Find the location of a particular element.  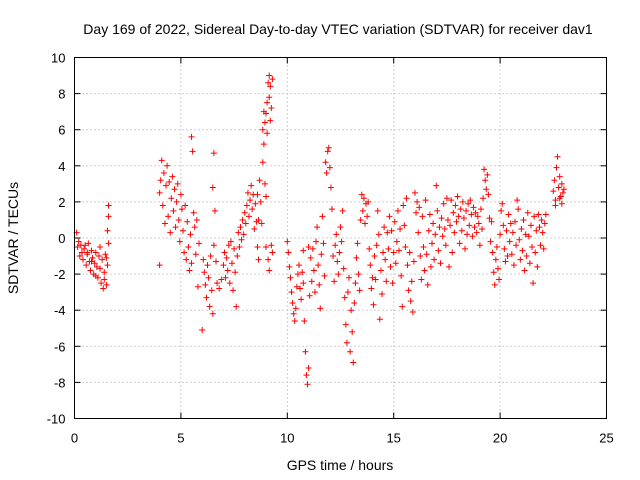

x-axis-label: GPS time / hours is located at coordinates (340, 465).